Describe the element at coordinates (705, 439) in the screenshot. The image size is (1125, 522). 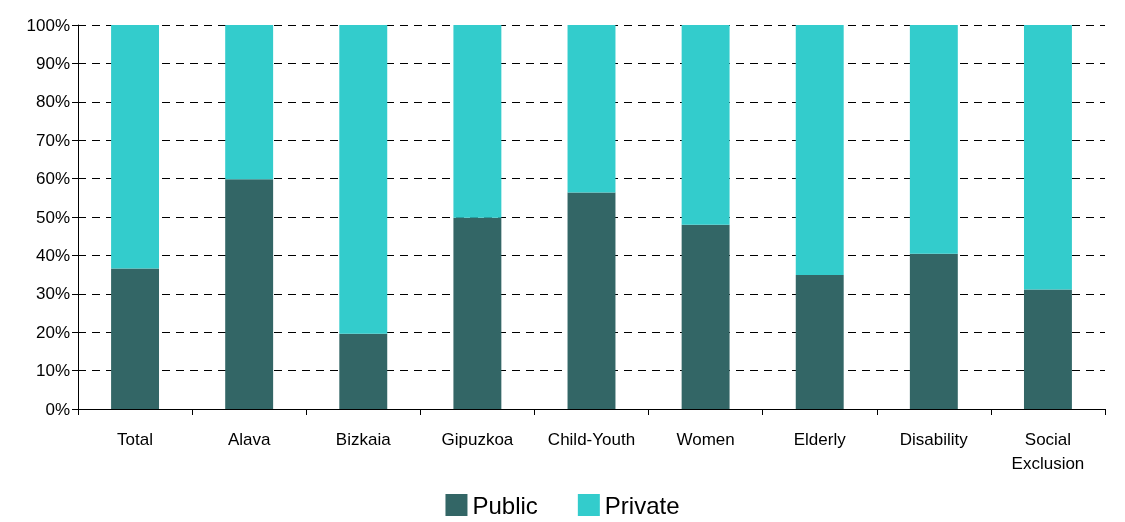
I see `x-tick-label: Women` at that location.